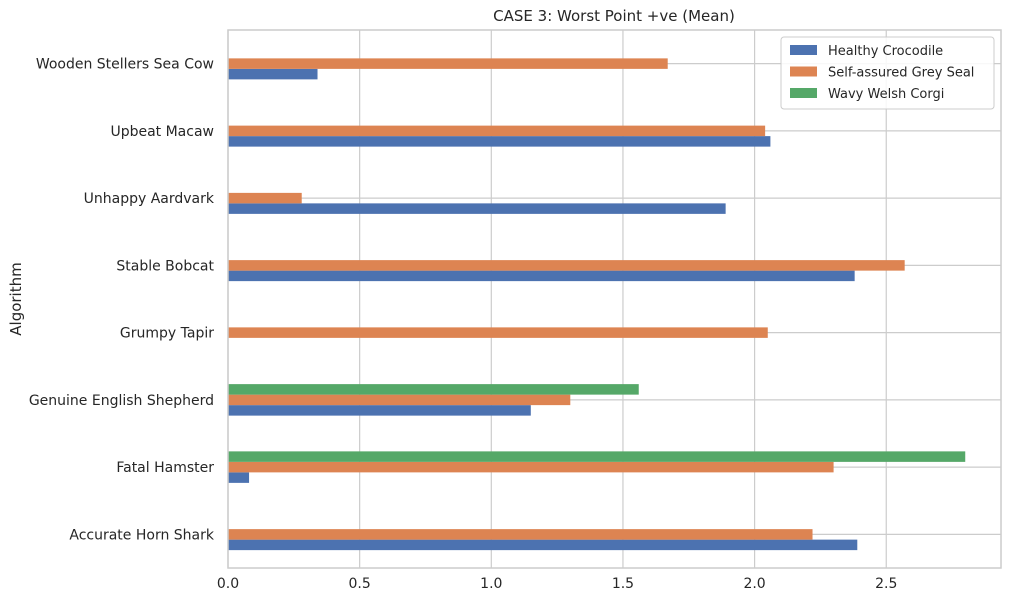  I want to click on x-tick-label: 1.5, so click(623, 584).